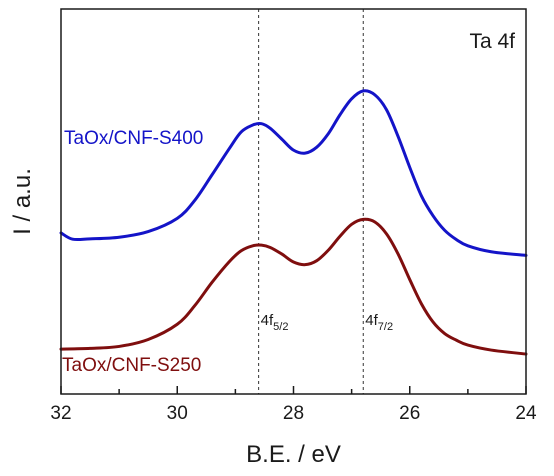 The image size is (554, 476). Describe the element at coordinates (22, 201) in the screenshot. I see `y-axis-title: I / a.u.` at that location.